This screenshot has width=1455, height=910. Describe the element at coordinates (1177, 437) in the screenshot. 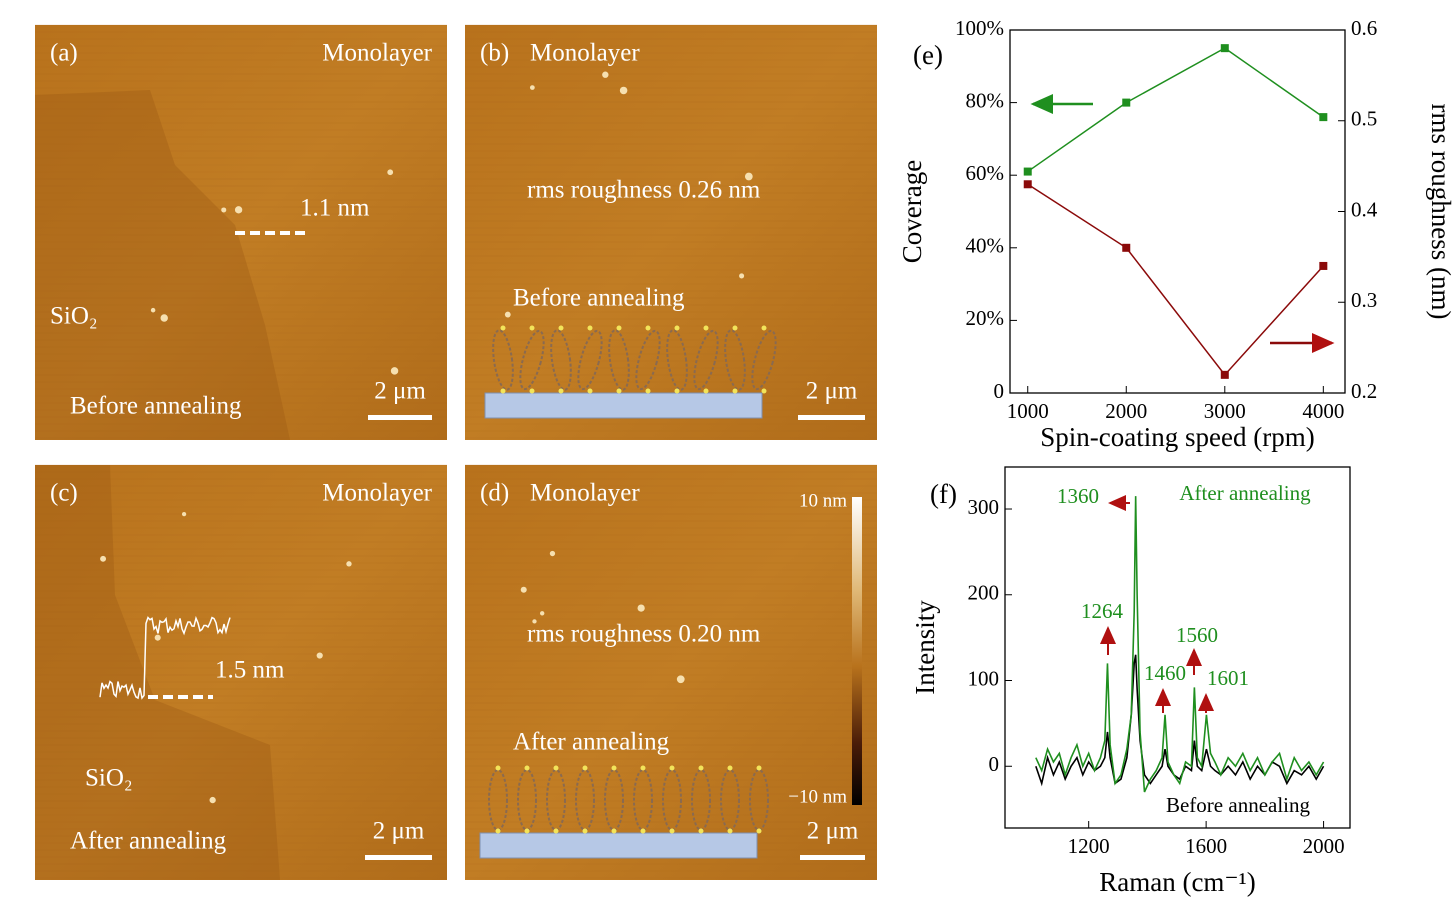

I see `x-axis-label: Spin-coating speed (rpm)` at that location.